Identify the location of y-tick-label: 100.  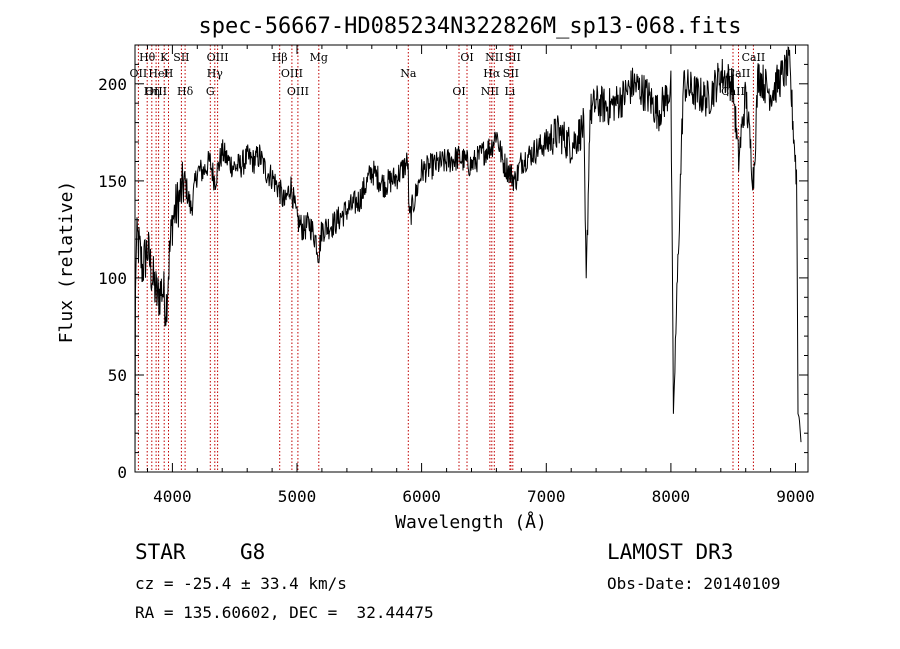
(112, 278).